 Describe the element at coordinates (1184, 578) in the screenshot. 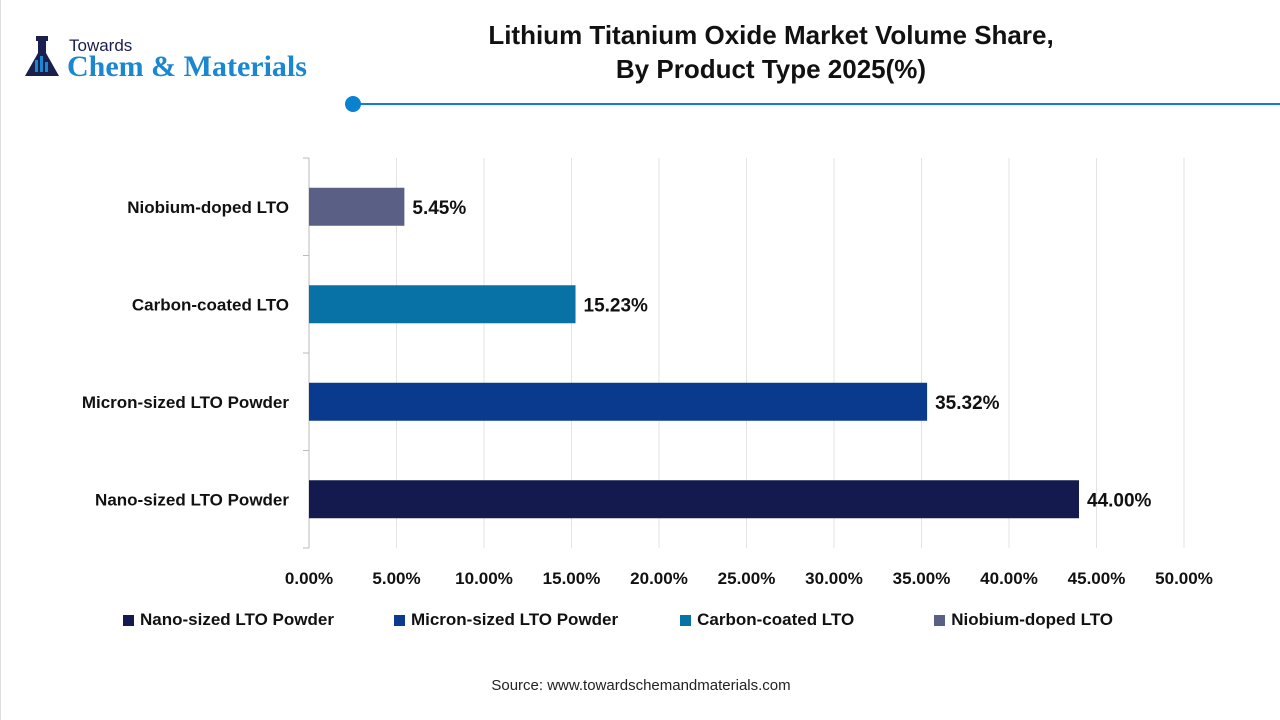

I see `x-tick-label: 50.00%` at that location.